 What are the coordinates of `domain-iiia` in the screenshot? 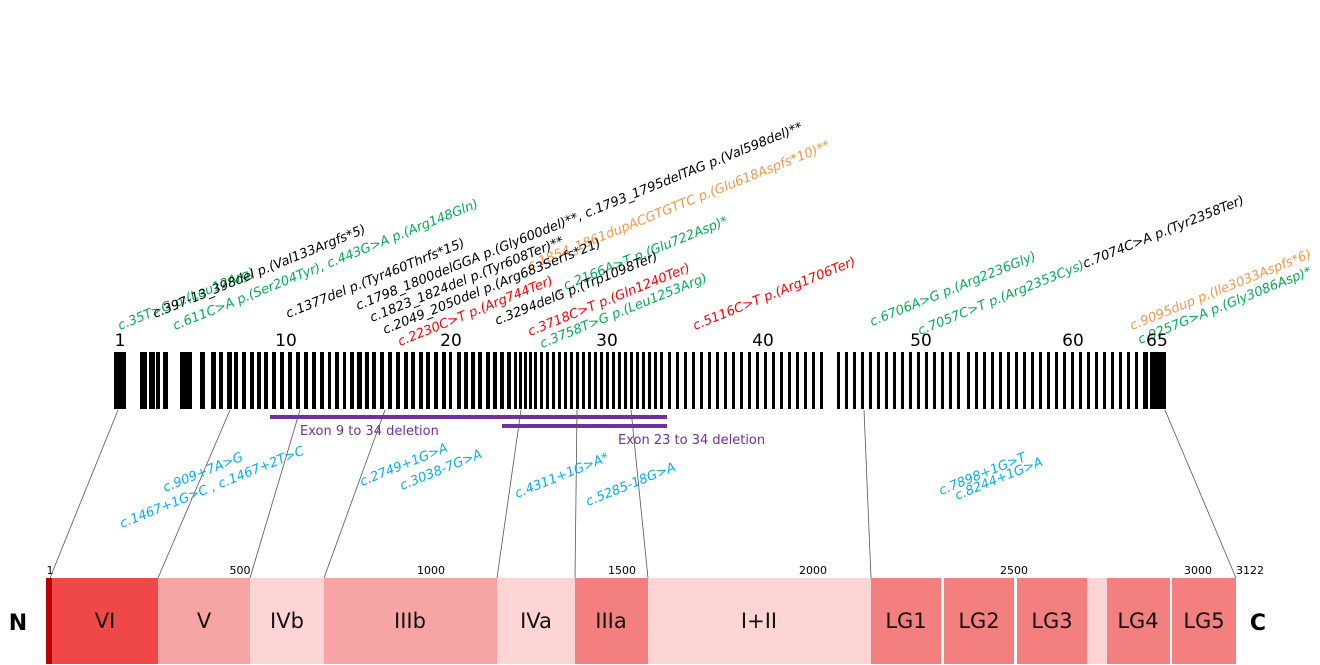 It's located at (611, 621).